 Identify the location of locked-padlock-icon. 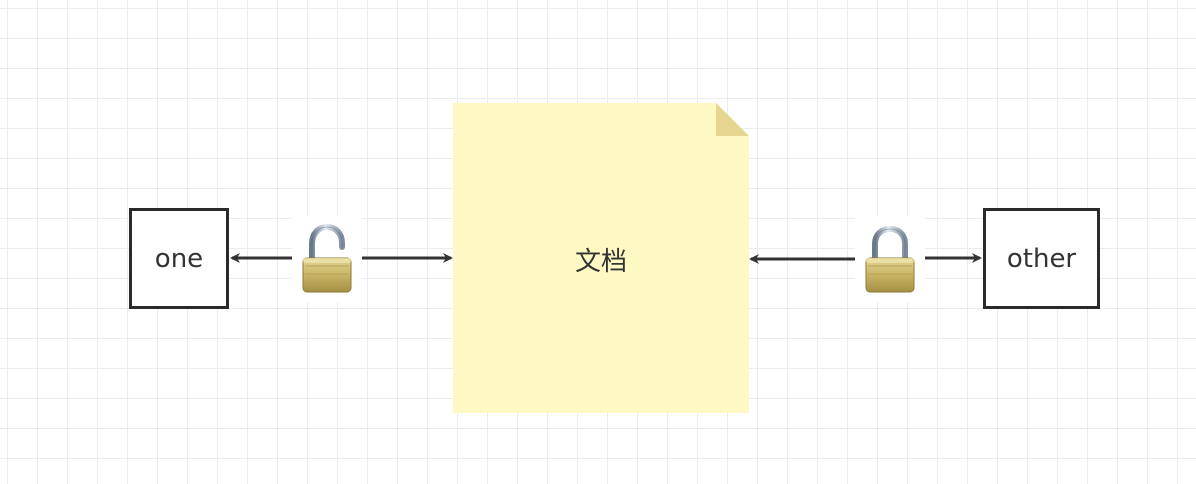
(890, 259).